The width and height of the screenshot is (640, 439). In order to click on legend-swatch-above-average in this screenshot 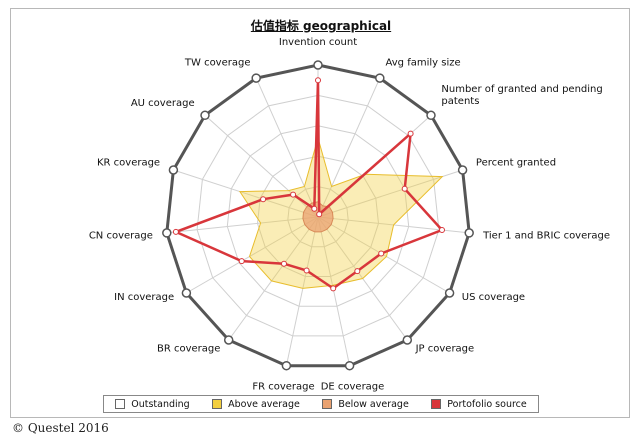, I will do `click(217, 404)`.